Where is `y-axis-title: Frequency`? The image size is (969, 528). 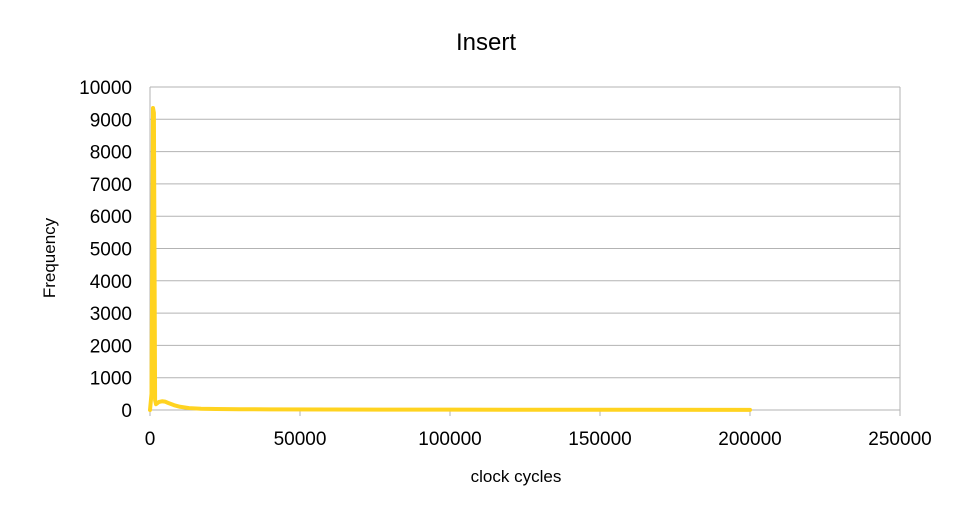
y-axis-title: Frequency is located at coordinates (49, 257).